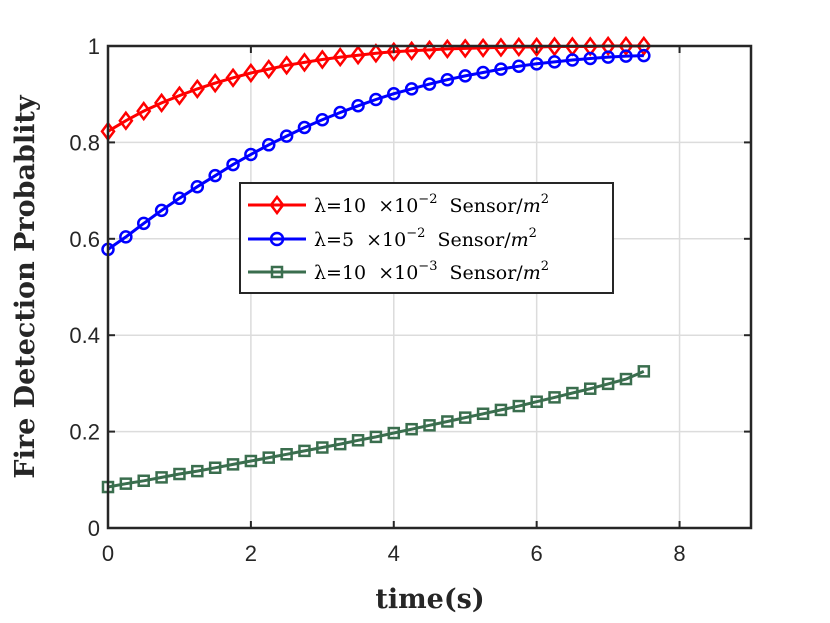 This screenshot has width=830, height=623. What do you see at coordinates (94, 528) in the screenshot?
I see `y-tick-label: 0` at bounding box center [94, 528].